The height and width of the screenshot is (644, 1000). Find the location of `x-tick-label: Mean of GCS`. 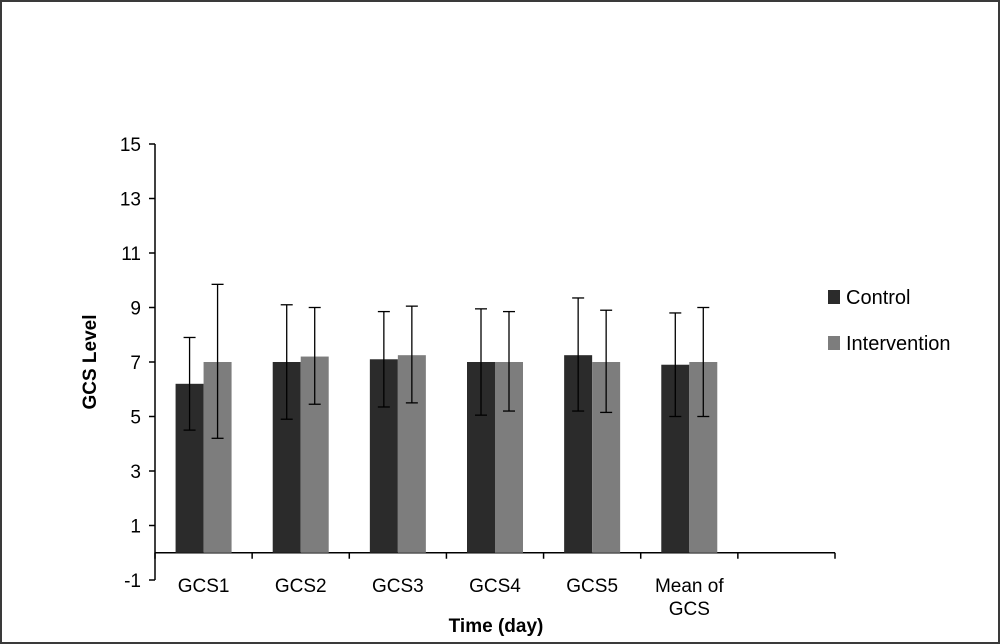

x-tick-label: Mean of GCS is located at coordinates (689, 598).